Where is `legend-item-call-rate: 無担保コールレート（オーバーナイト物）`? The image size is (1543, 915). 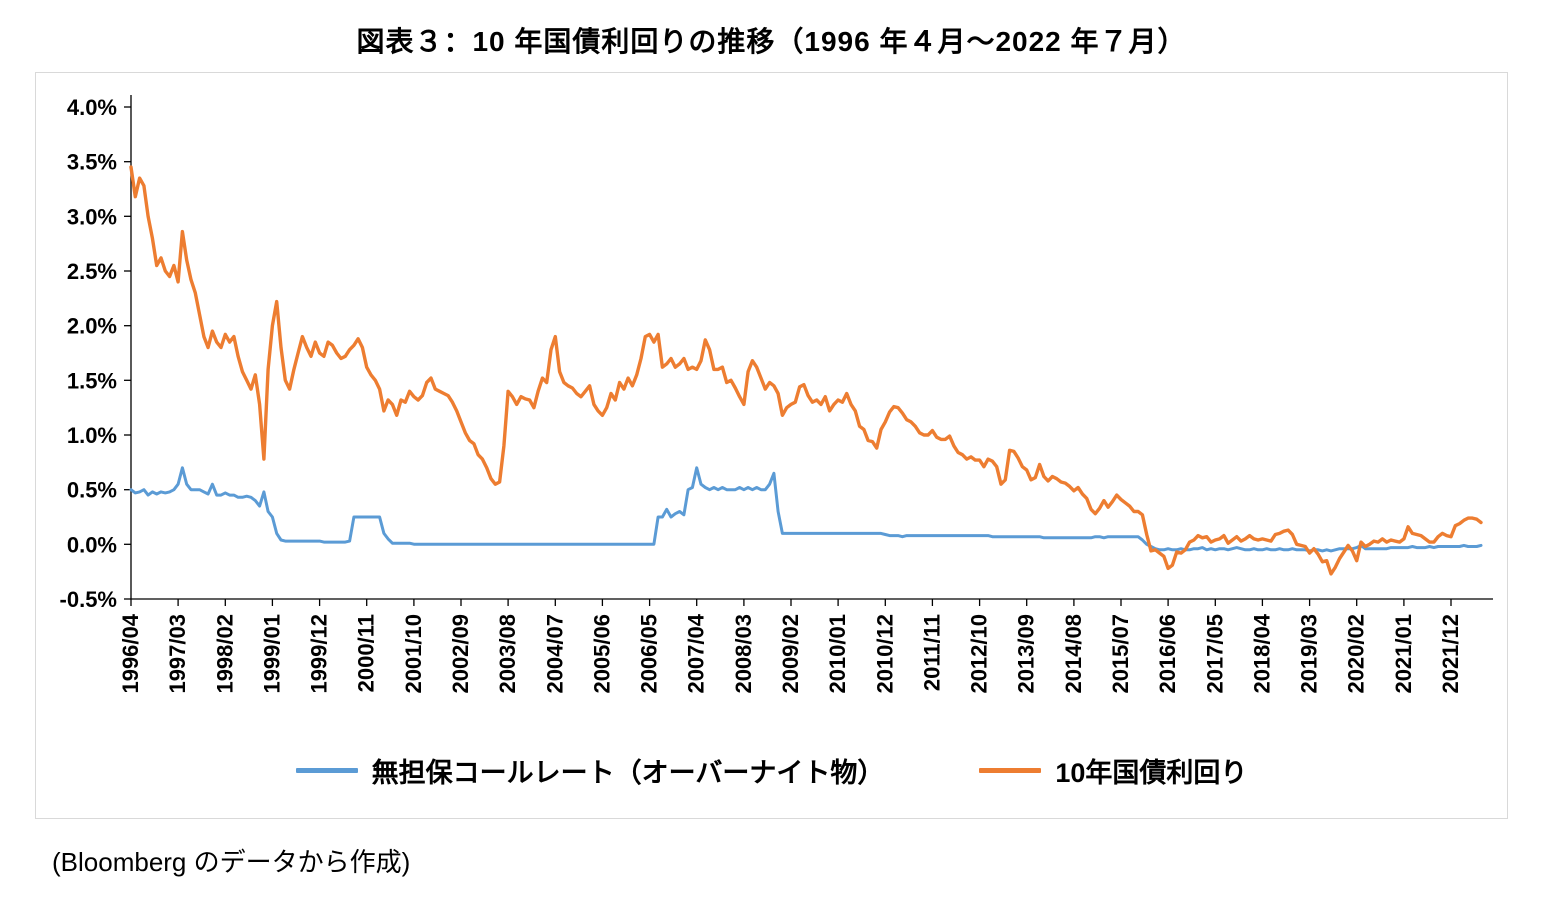 legend-item-call-rate: 無担保コールレート（オーバーナイト物） is located at coordinates (590, 770).